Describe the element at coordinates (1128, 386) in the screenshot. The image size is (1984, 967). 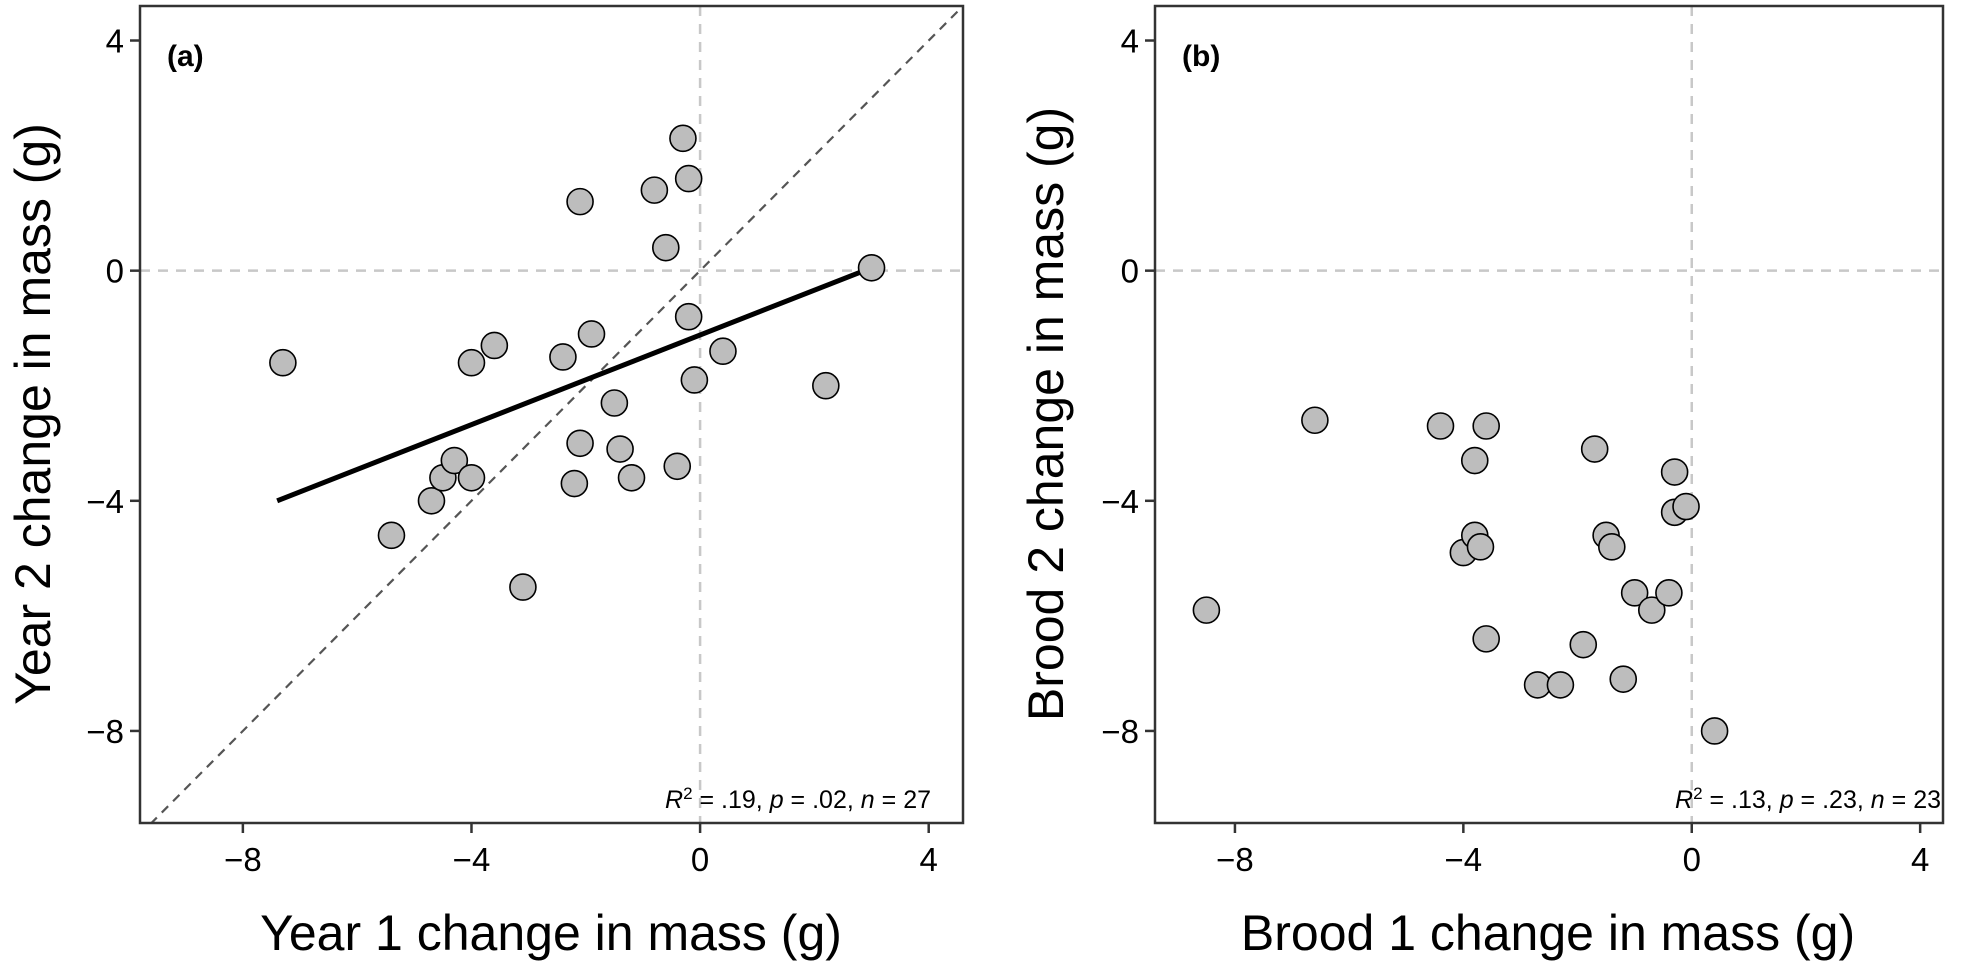
I see `panel-b-y-ticks: −8 −4 0 4` at that location.